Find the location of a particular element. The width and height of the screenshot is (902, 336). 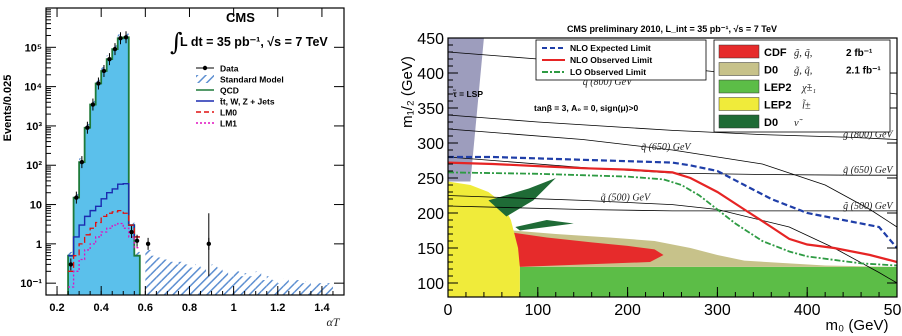

isomass-label: g̃ (500) GeV is located at coordinates (868, 206).